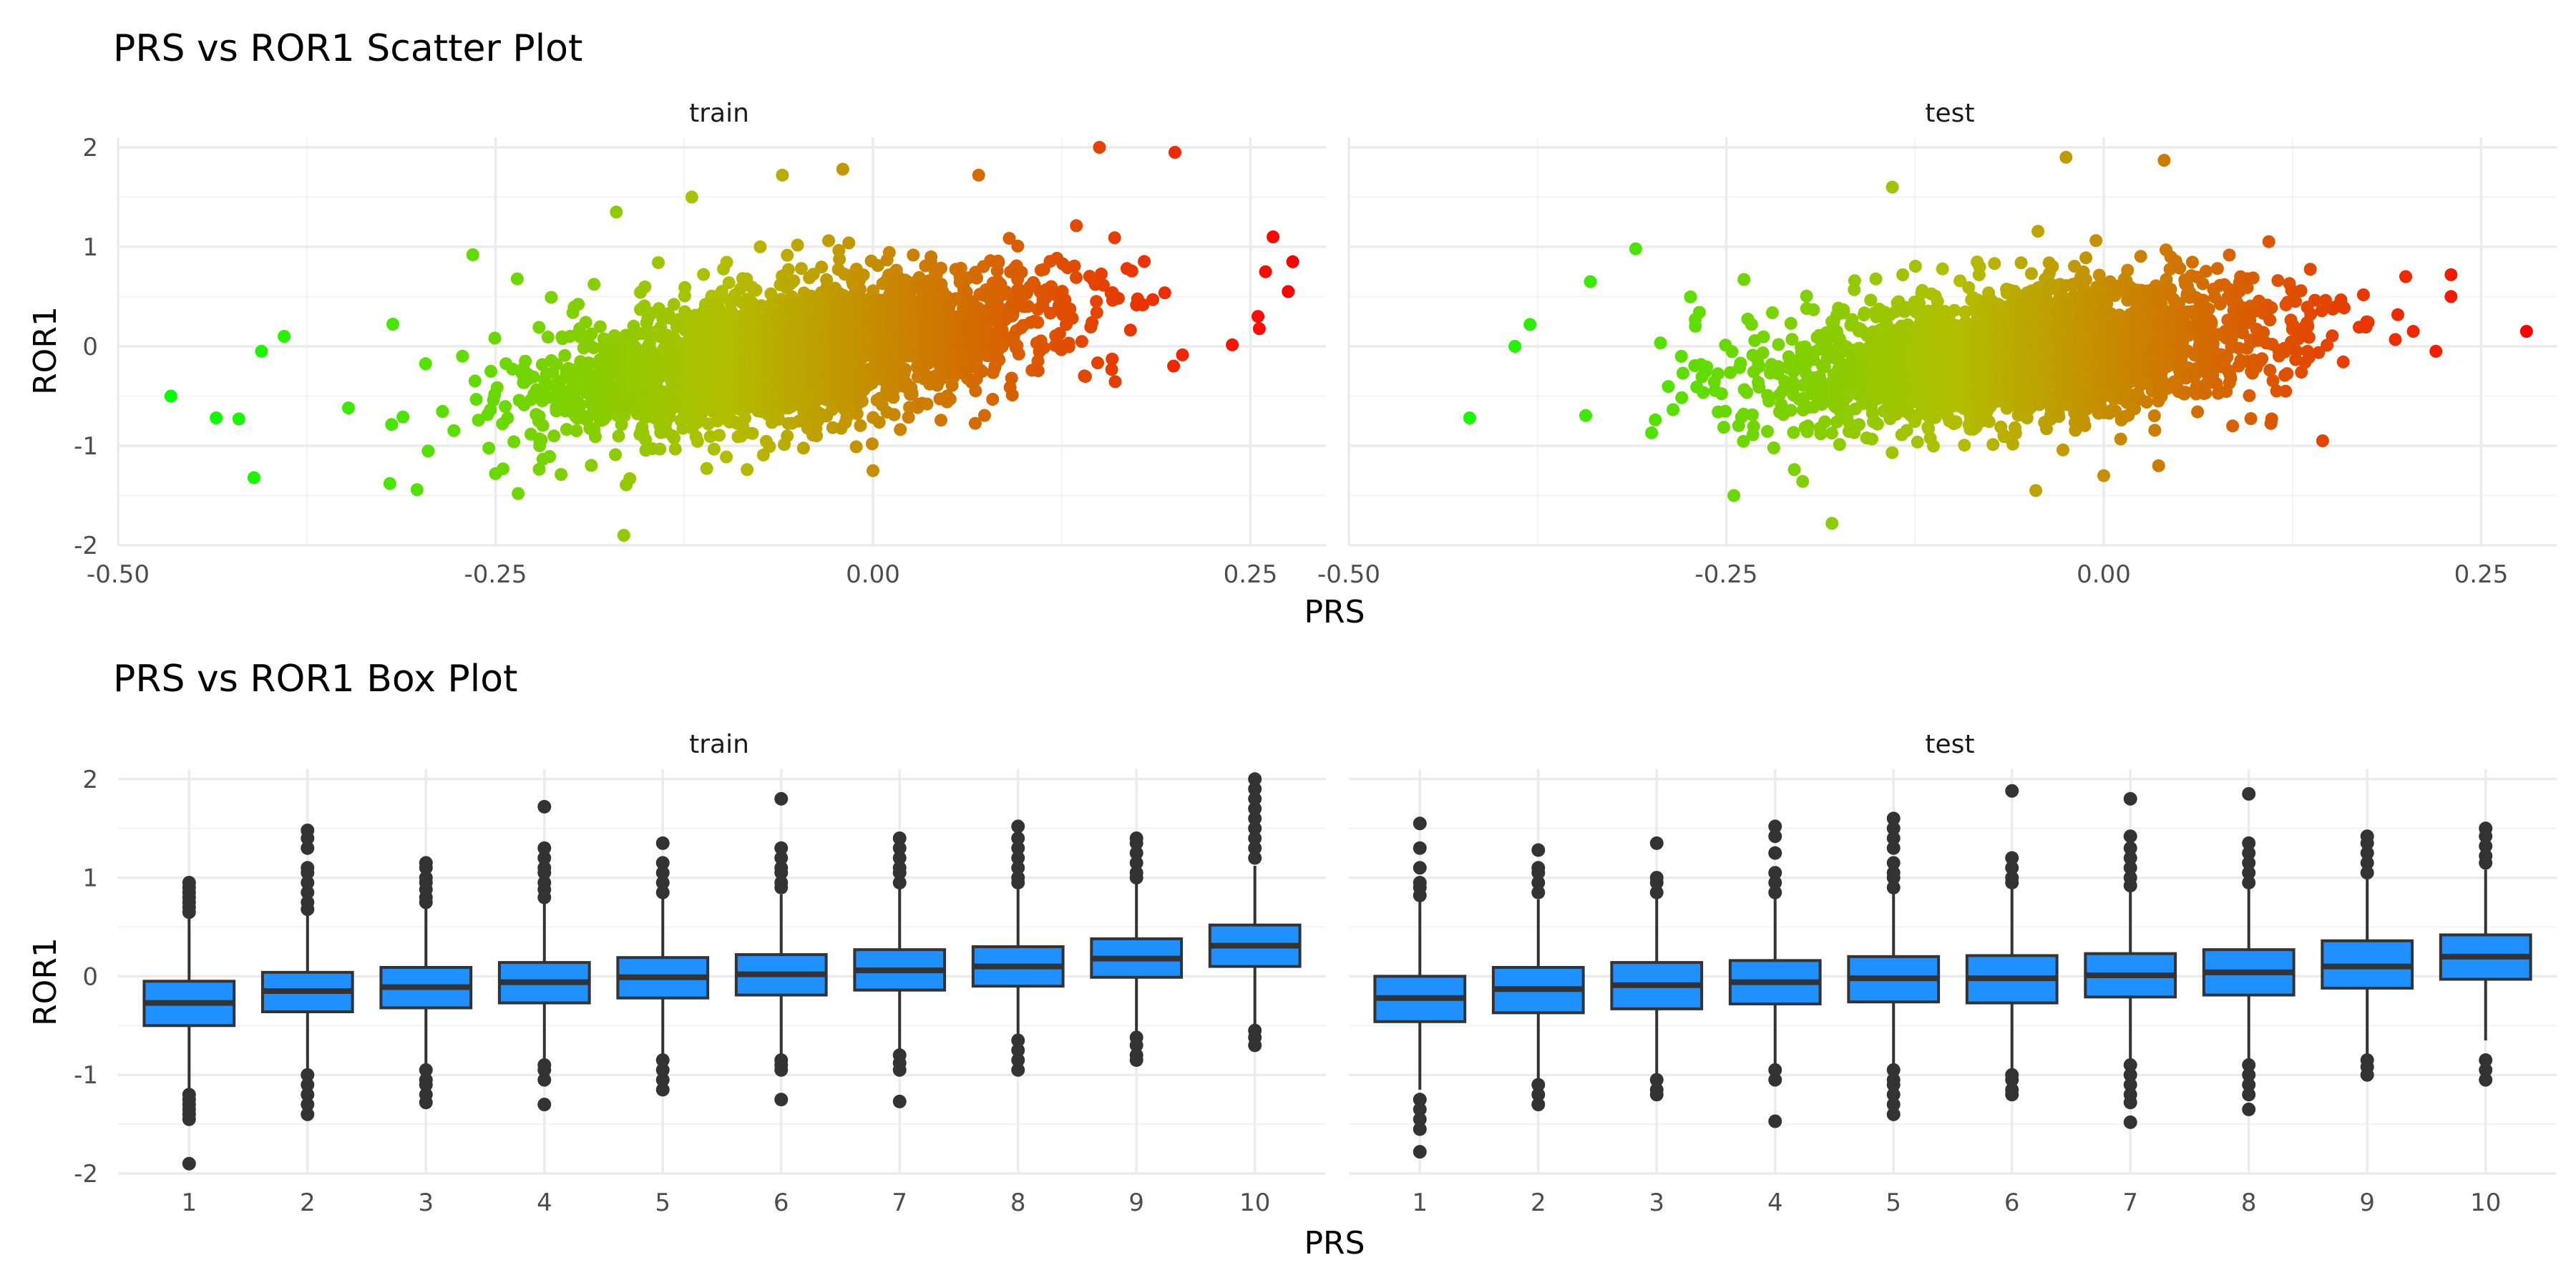  Describe the element at coordinates (719, 113) in the screenshot. I see `scatter-strip-train: train` at that location.